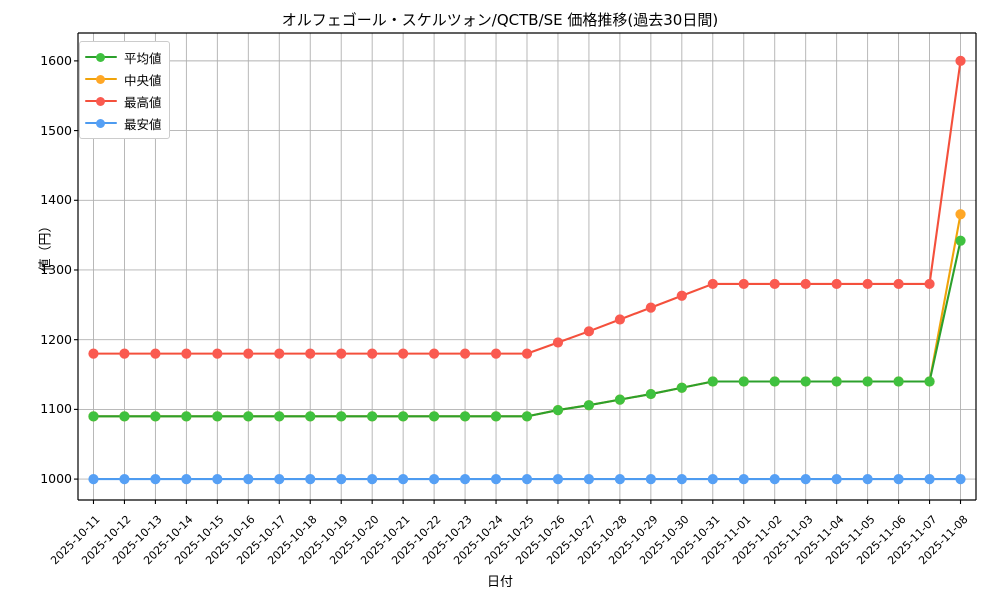 Image resolution: width=1000 pixels, height=600 pixels. Describe the element at coordinates (56, 479) in the screenshot. I see `y-tick-label: 1000` at that location.